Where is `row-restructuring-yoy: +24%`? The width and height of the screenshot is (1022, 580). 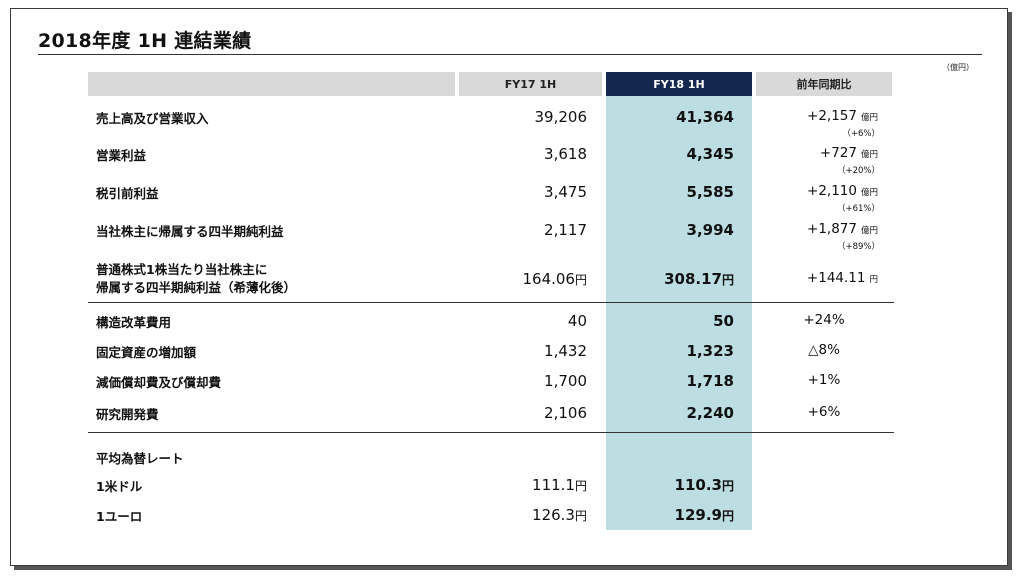 row-restructuring-yoy: +24% is located at coordinates (824, 320).